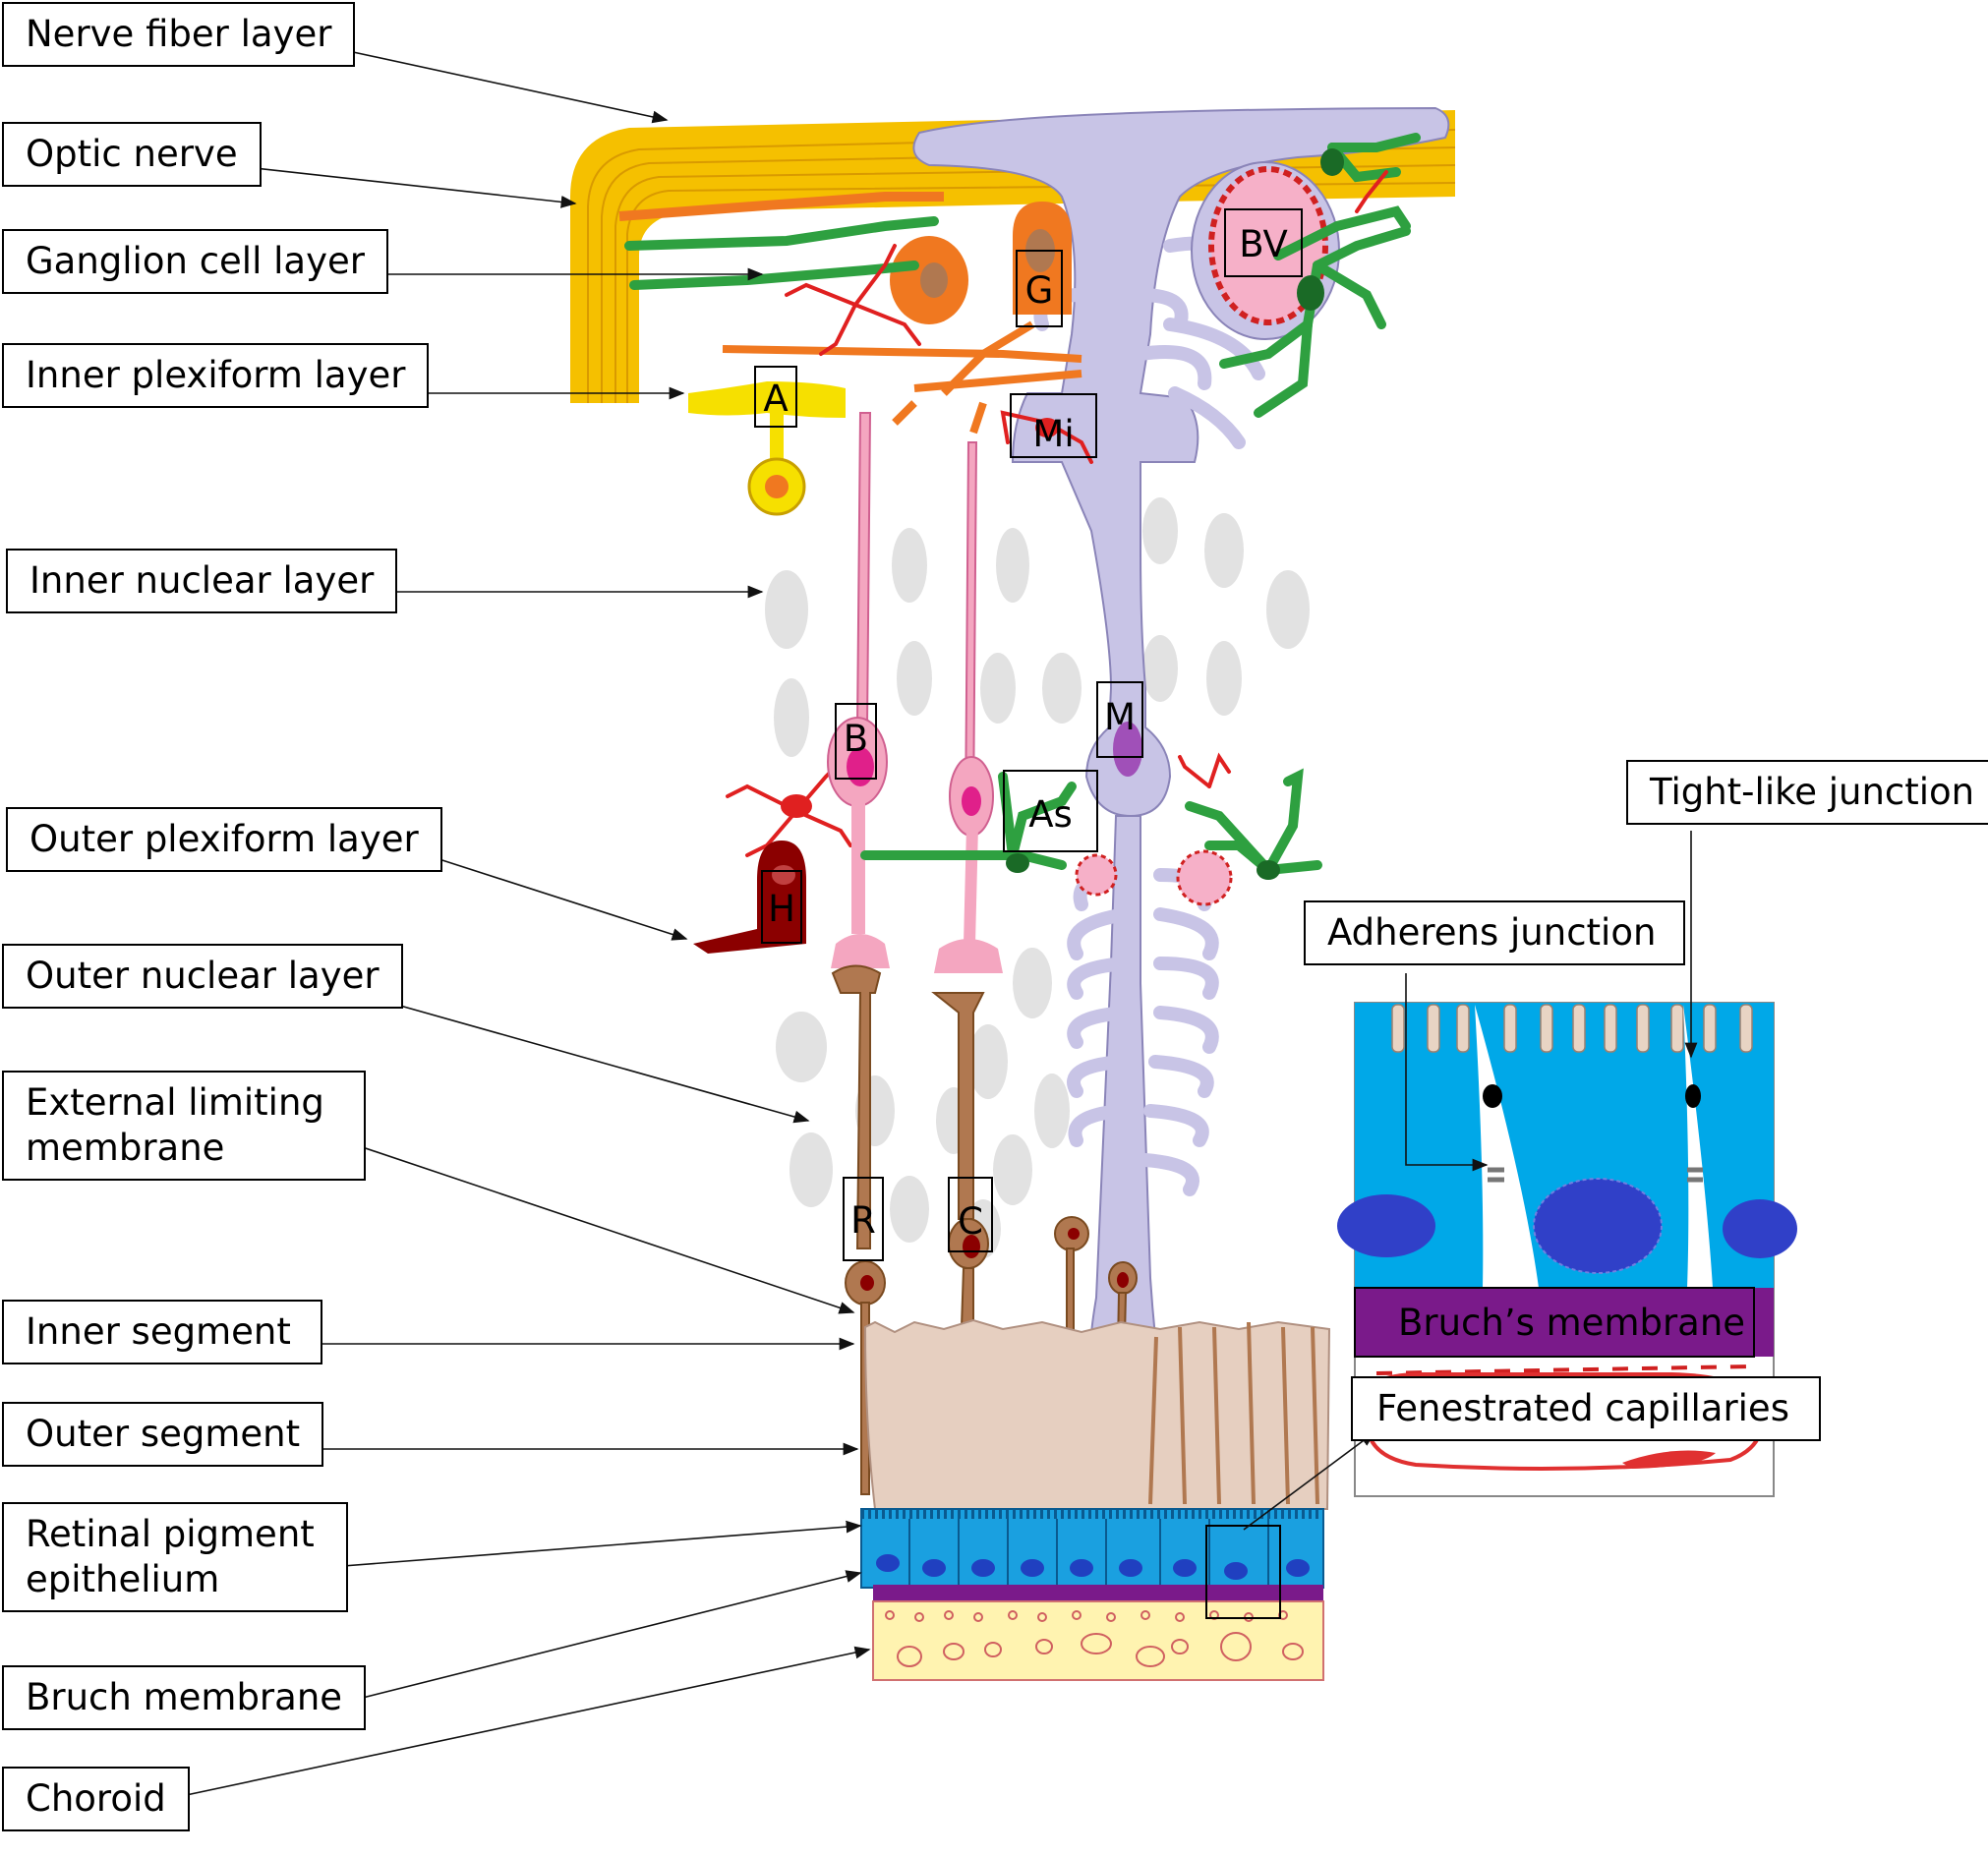 The width and height of the screenshot is (1988, 1857). I want to click on inset-bruchs-membrane-label: Bruch’s membrane, so click(1572, 1323).